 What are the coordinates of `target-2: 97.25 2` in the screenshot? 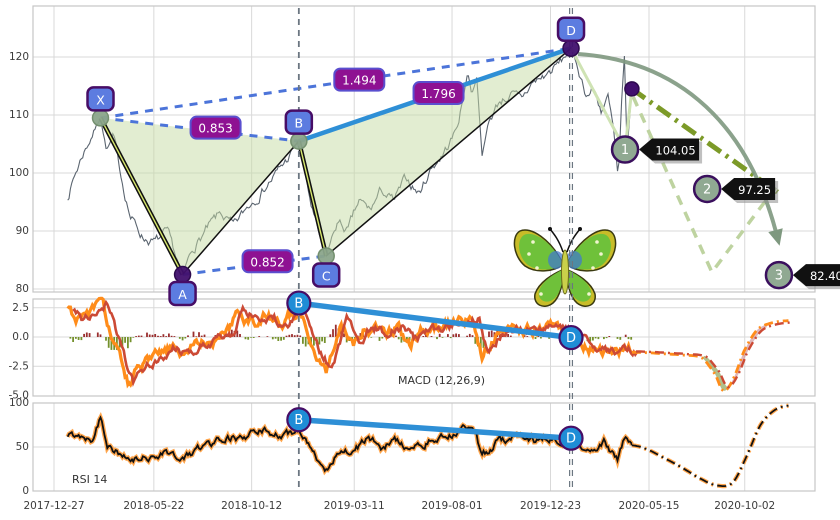 It's located at (735, 189).